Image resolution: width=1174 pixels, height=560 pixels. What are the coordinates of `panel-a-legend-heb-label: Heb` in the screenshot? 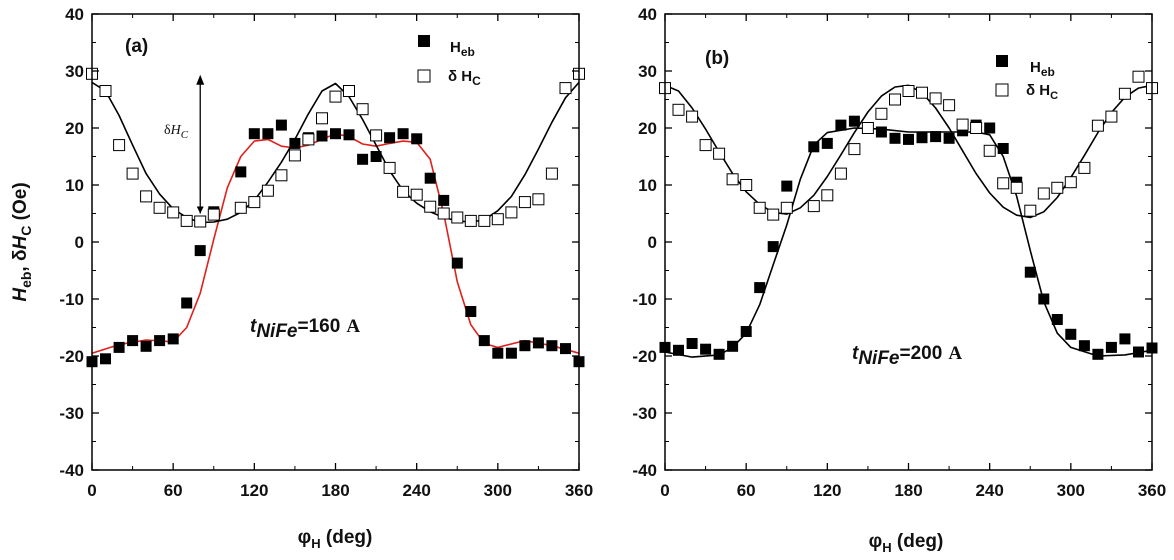 It's located at (462, 49).